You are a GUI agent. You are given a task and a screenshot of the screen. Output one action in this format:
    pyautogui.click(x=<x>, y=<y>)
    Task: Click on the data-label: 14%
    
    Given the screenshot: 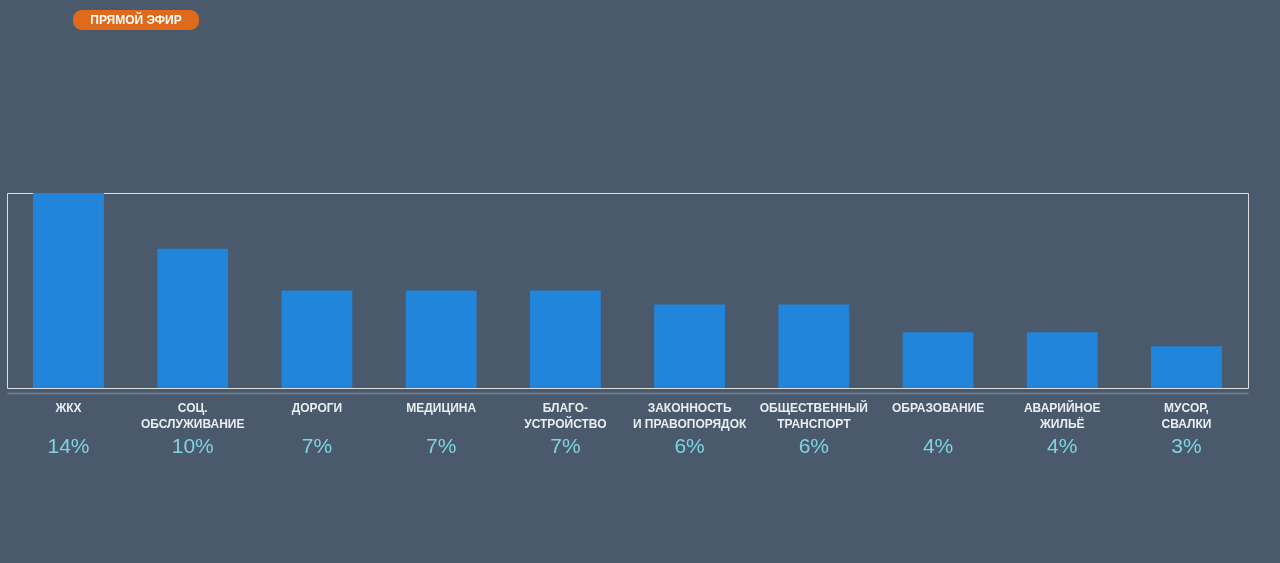 What is the action you would take?
    pyautogui.click(x=68, y=445)
    